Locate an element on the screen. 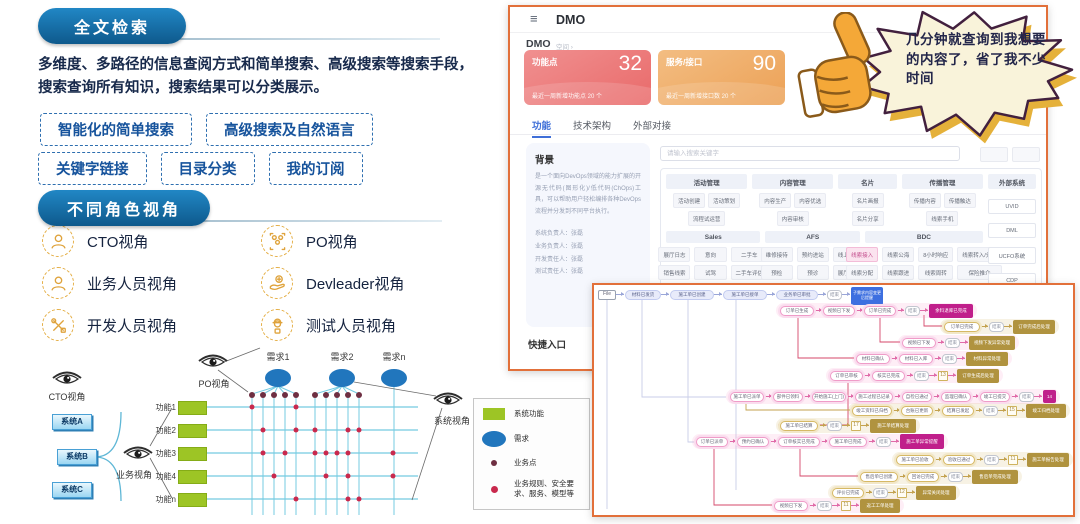 Image resolution: width=1080 pixels, height=524 pixels. flow-node-tan: 竣工资料已归档 is located at coordinates (872, 411).